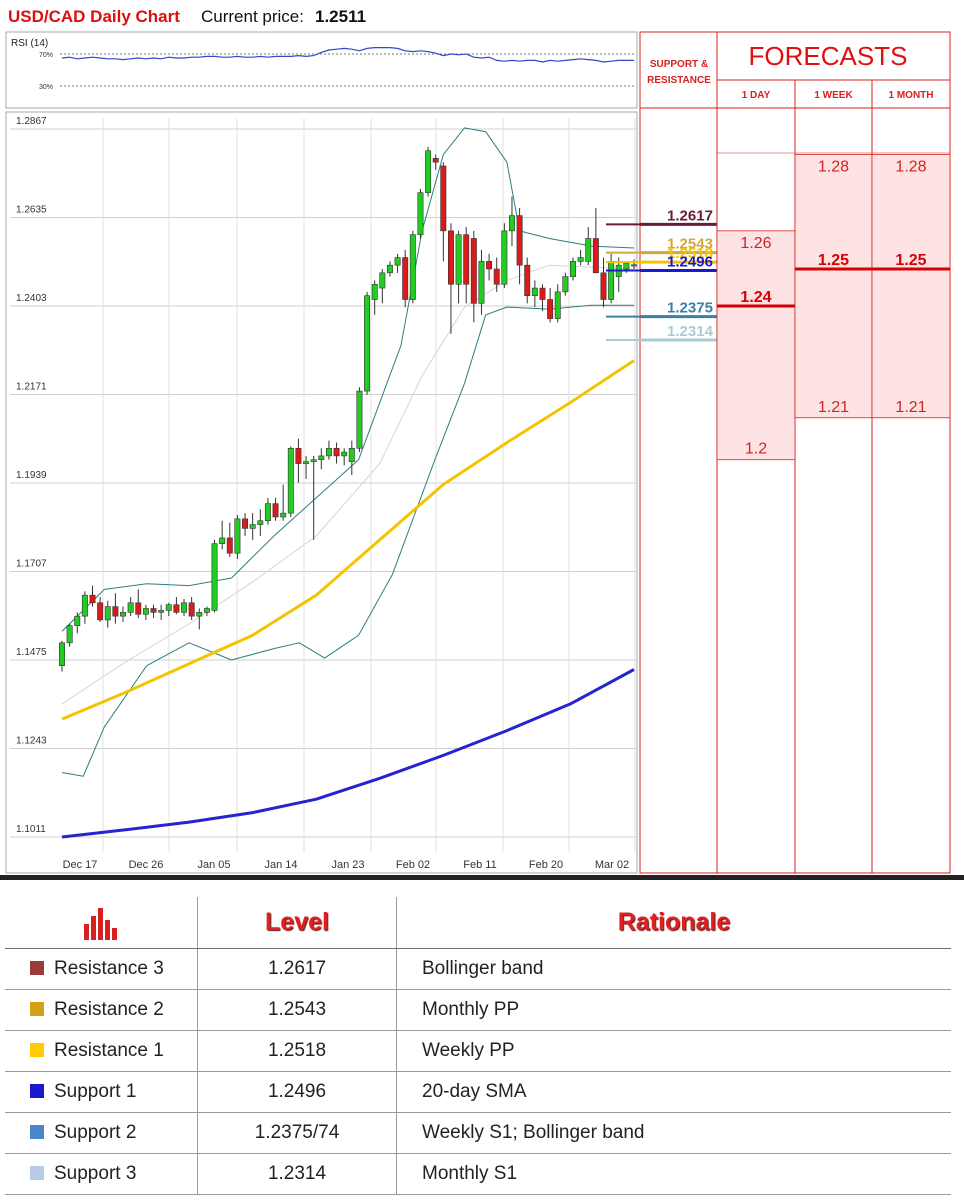 This screenshot has width=964, height=1203. Describe the element at coordinates (755, 243) in the screenshot. I see `forecast-high-label: 1.26` at that location.